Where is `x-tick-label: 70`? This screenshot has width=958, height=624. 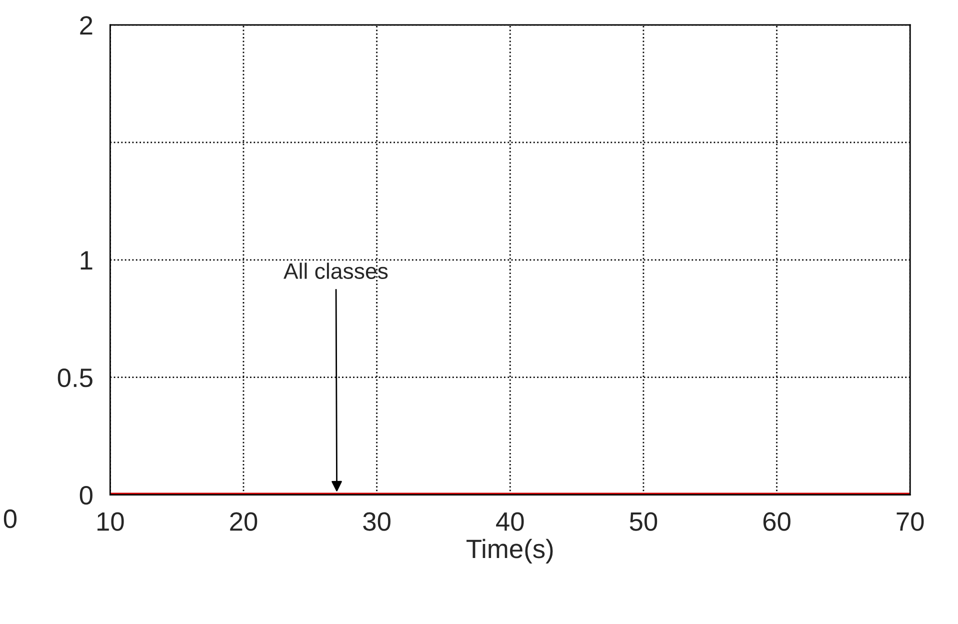 x-tick-label: 70 is located at coordinates (910, 521).